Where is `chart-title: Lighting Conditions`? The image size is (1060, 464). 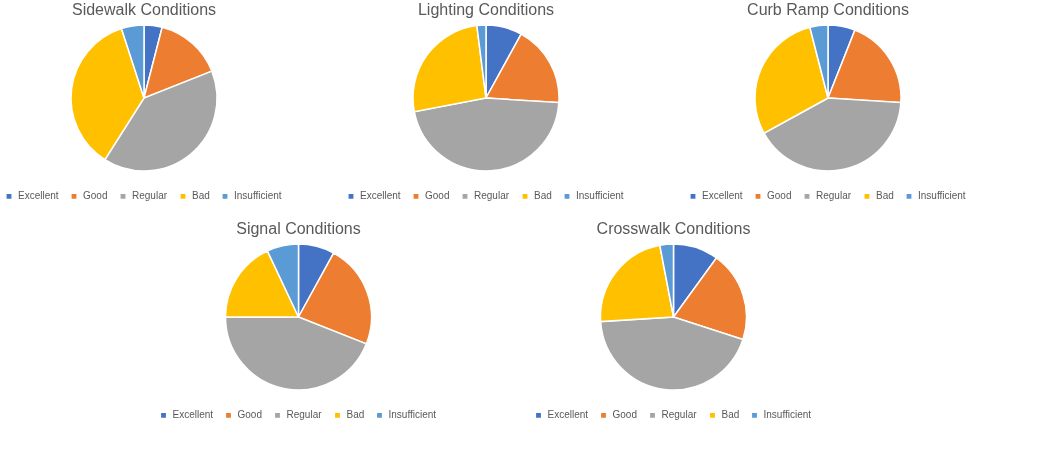 chart-title: Lighting Conditions is located at coordinates (486, 9).